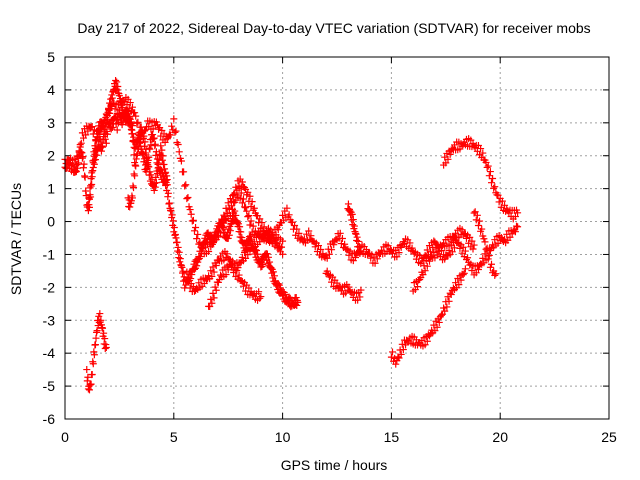  What do you see at coordinates (49, 386) in the screenshot?
I see `y-tick-label: -5` at bounding box center [49, 386].